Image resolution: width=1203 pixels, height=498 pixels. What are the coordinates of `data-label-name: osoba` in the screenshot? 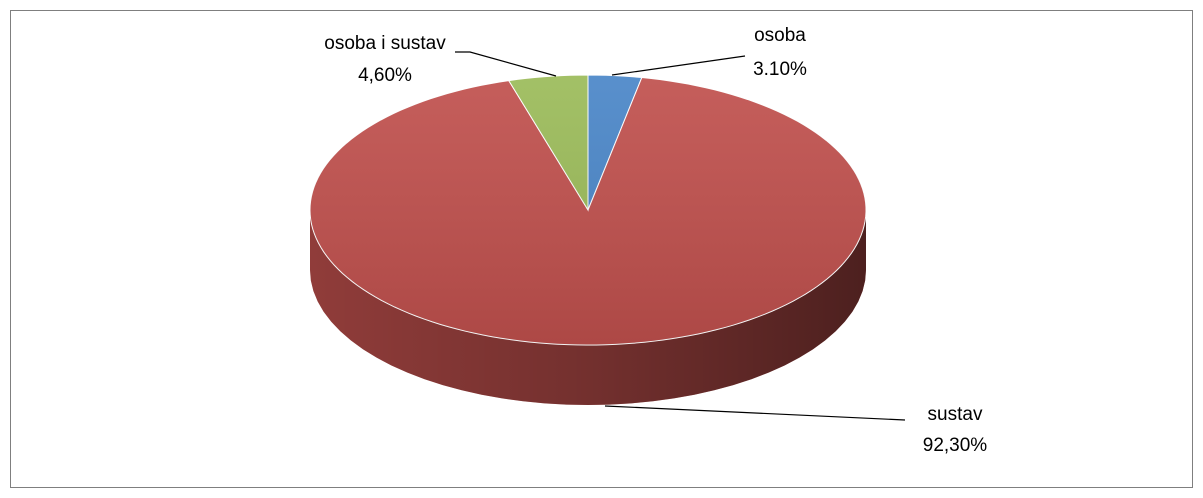 It's located at (780, 35).